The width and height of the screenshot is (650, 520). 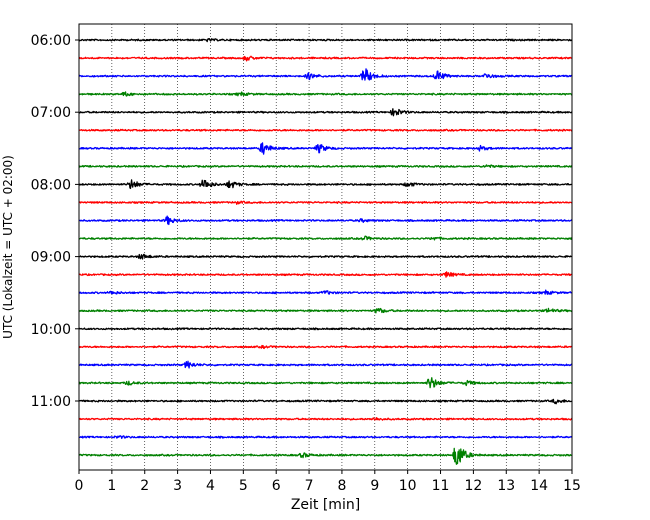 I want to click on y-tick-label: 11:00, so click(x=51, y=402).